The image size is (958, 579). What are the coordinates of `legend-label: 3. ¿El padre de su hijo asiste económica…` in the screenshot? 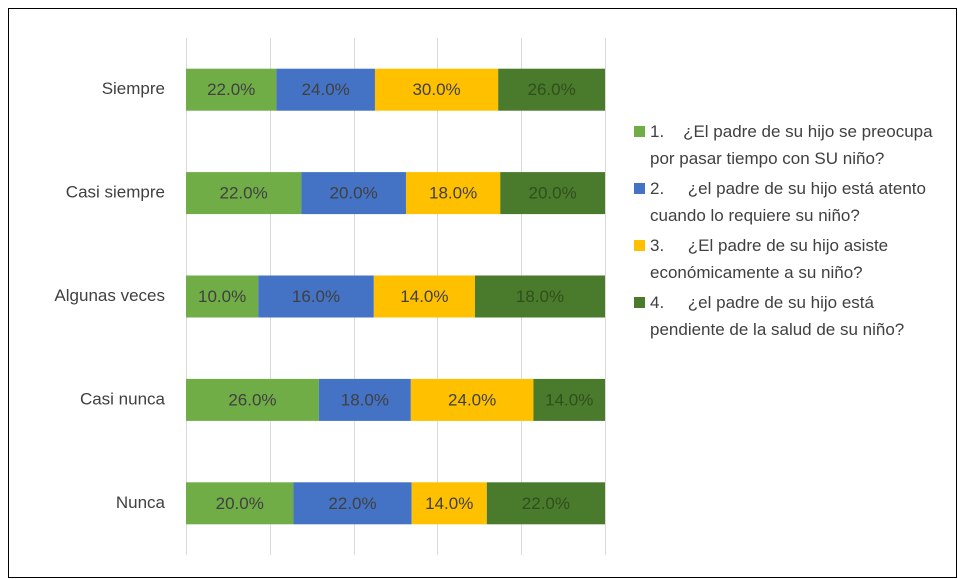 It's located at (771, 259).